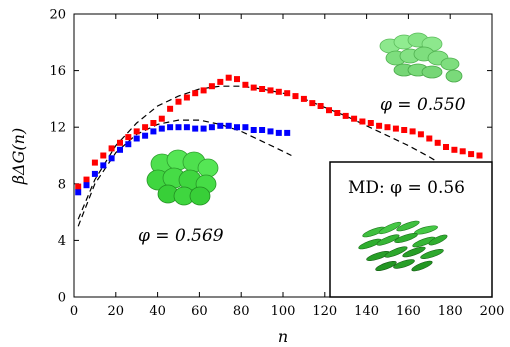 The width and height of the screenshot is (510, 347). I want to click on x-tick-label: 140, so click(366, 311).